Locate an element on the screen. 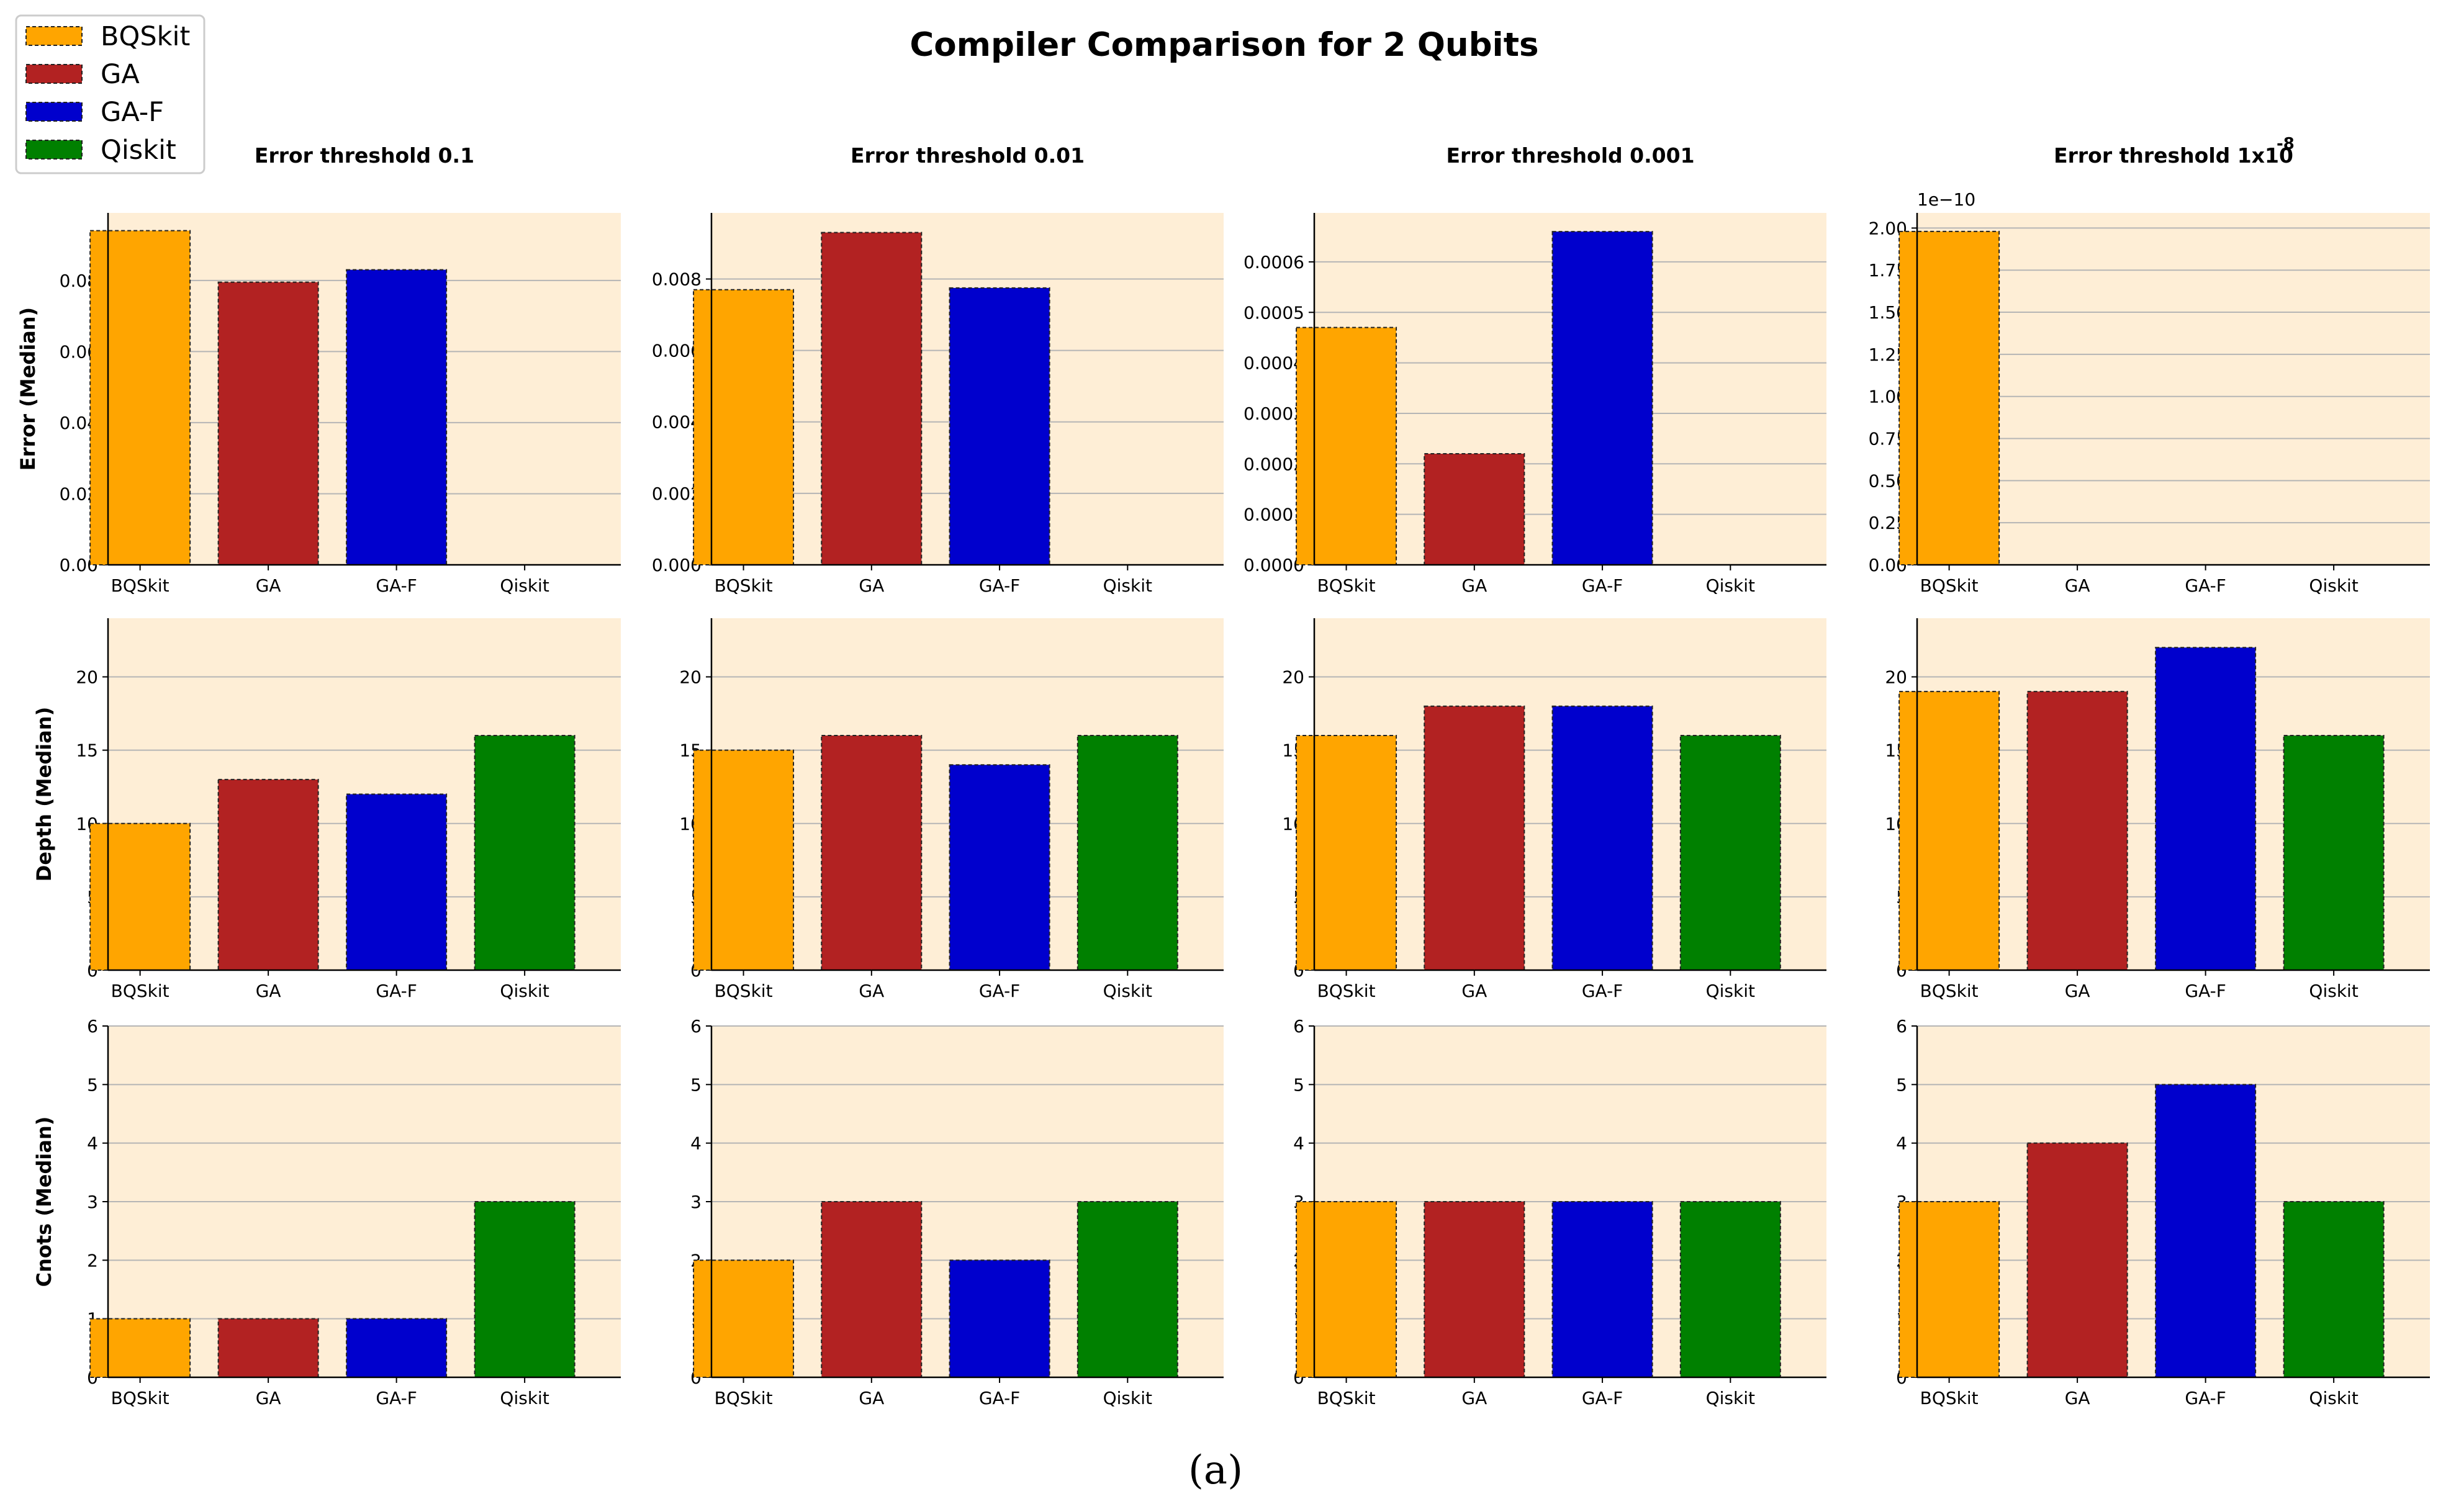 The image size is (2451, 1512). column-title-2: Error threshold 0.01 is located at coordinates (968, 155).